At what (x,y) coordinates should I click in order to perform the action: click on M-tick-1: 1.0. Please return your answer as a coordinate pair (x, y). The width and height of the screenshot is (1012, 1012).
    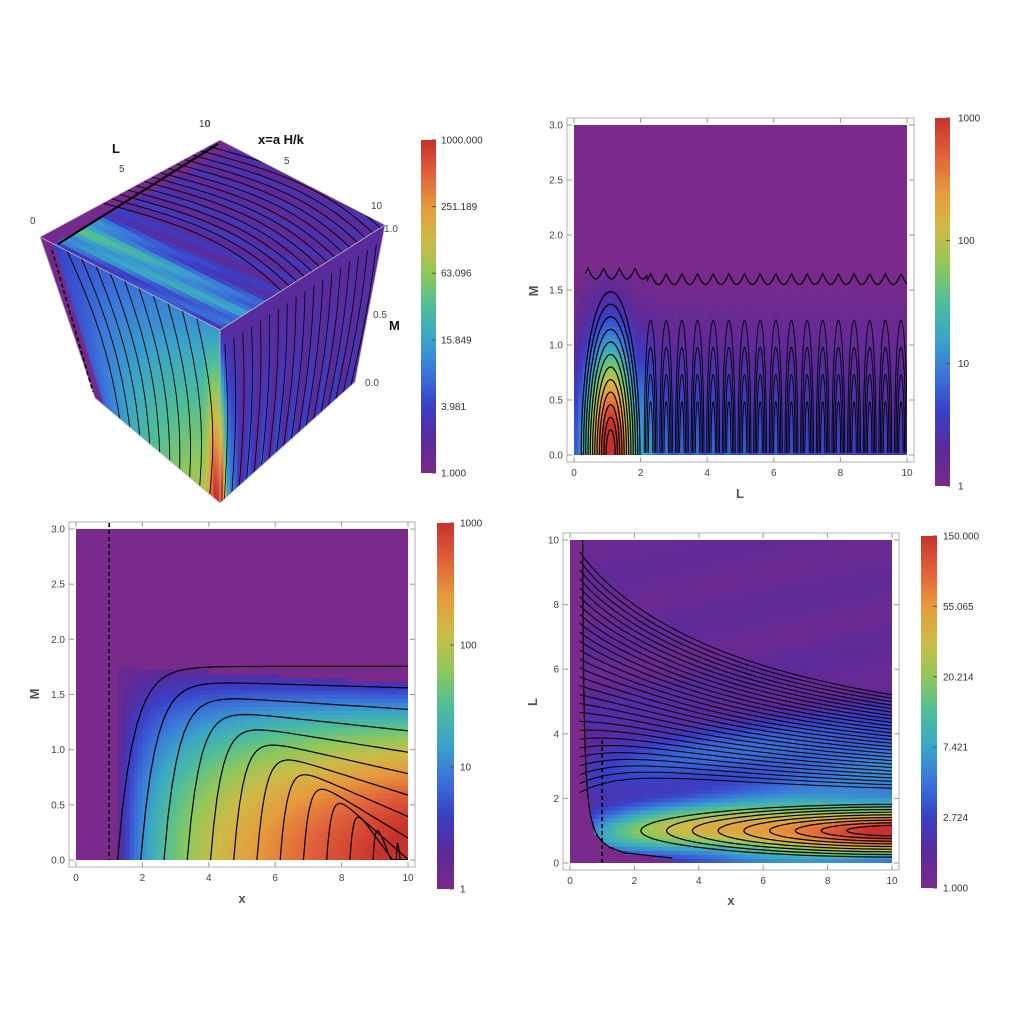
    Looking at the image, I should click on (391, 229).